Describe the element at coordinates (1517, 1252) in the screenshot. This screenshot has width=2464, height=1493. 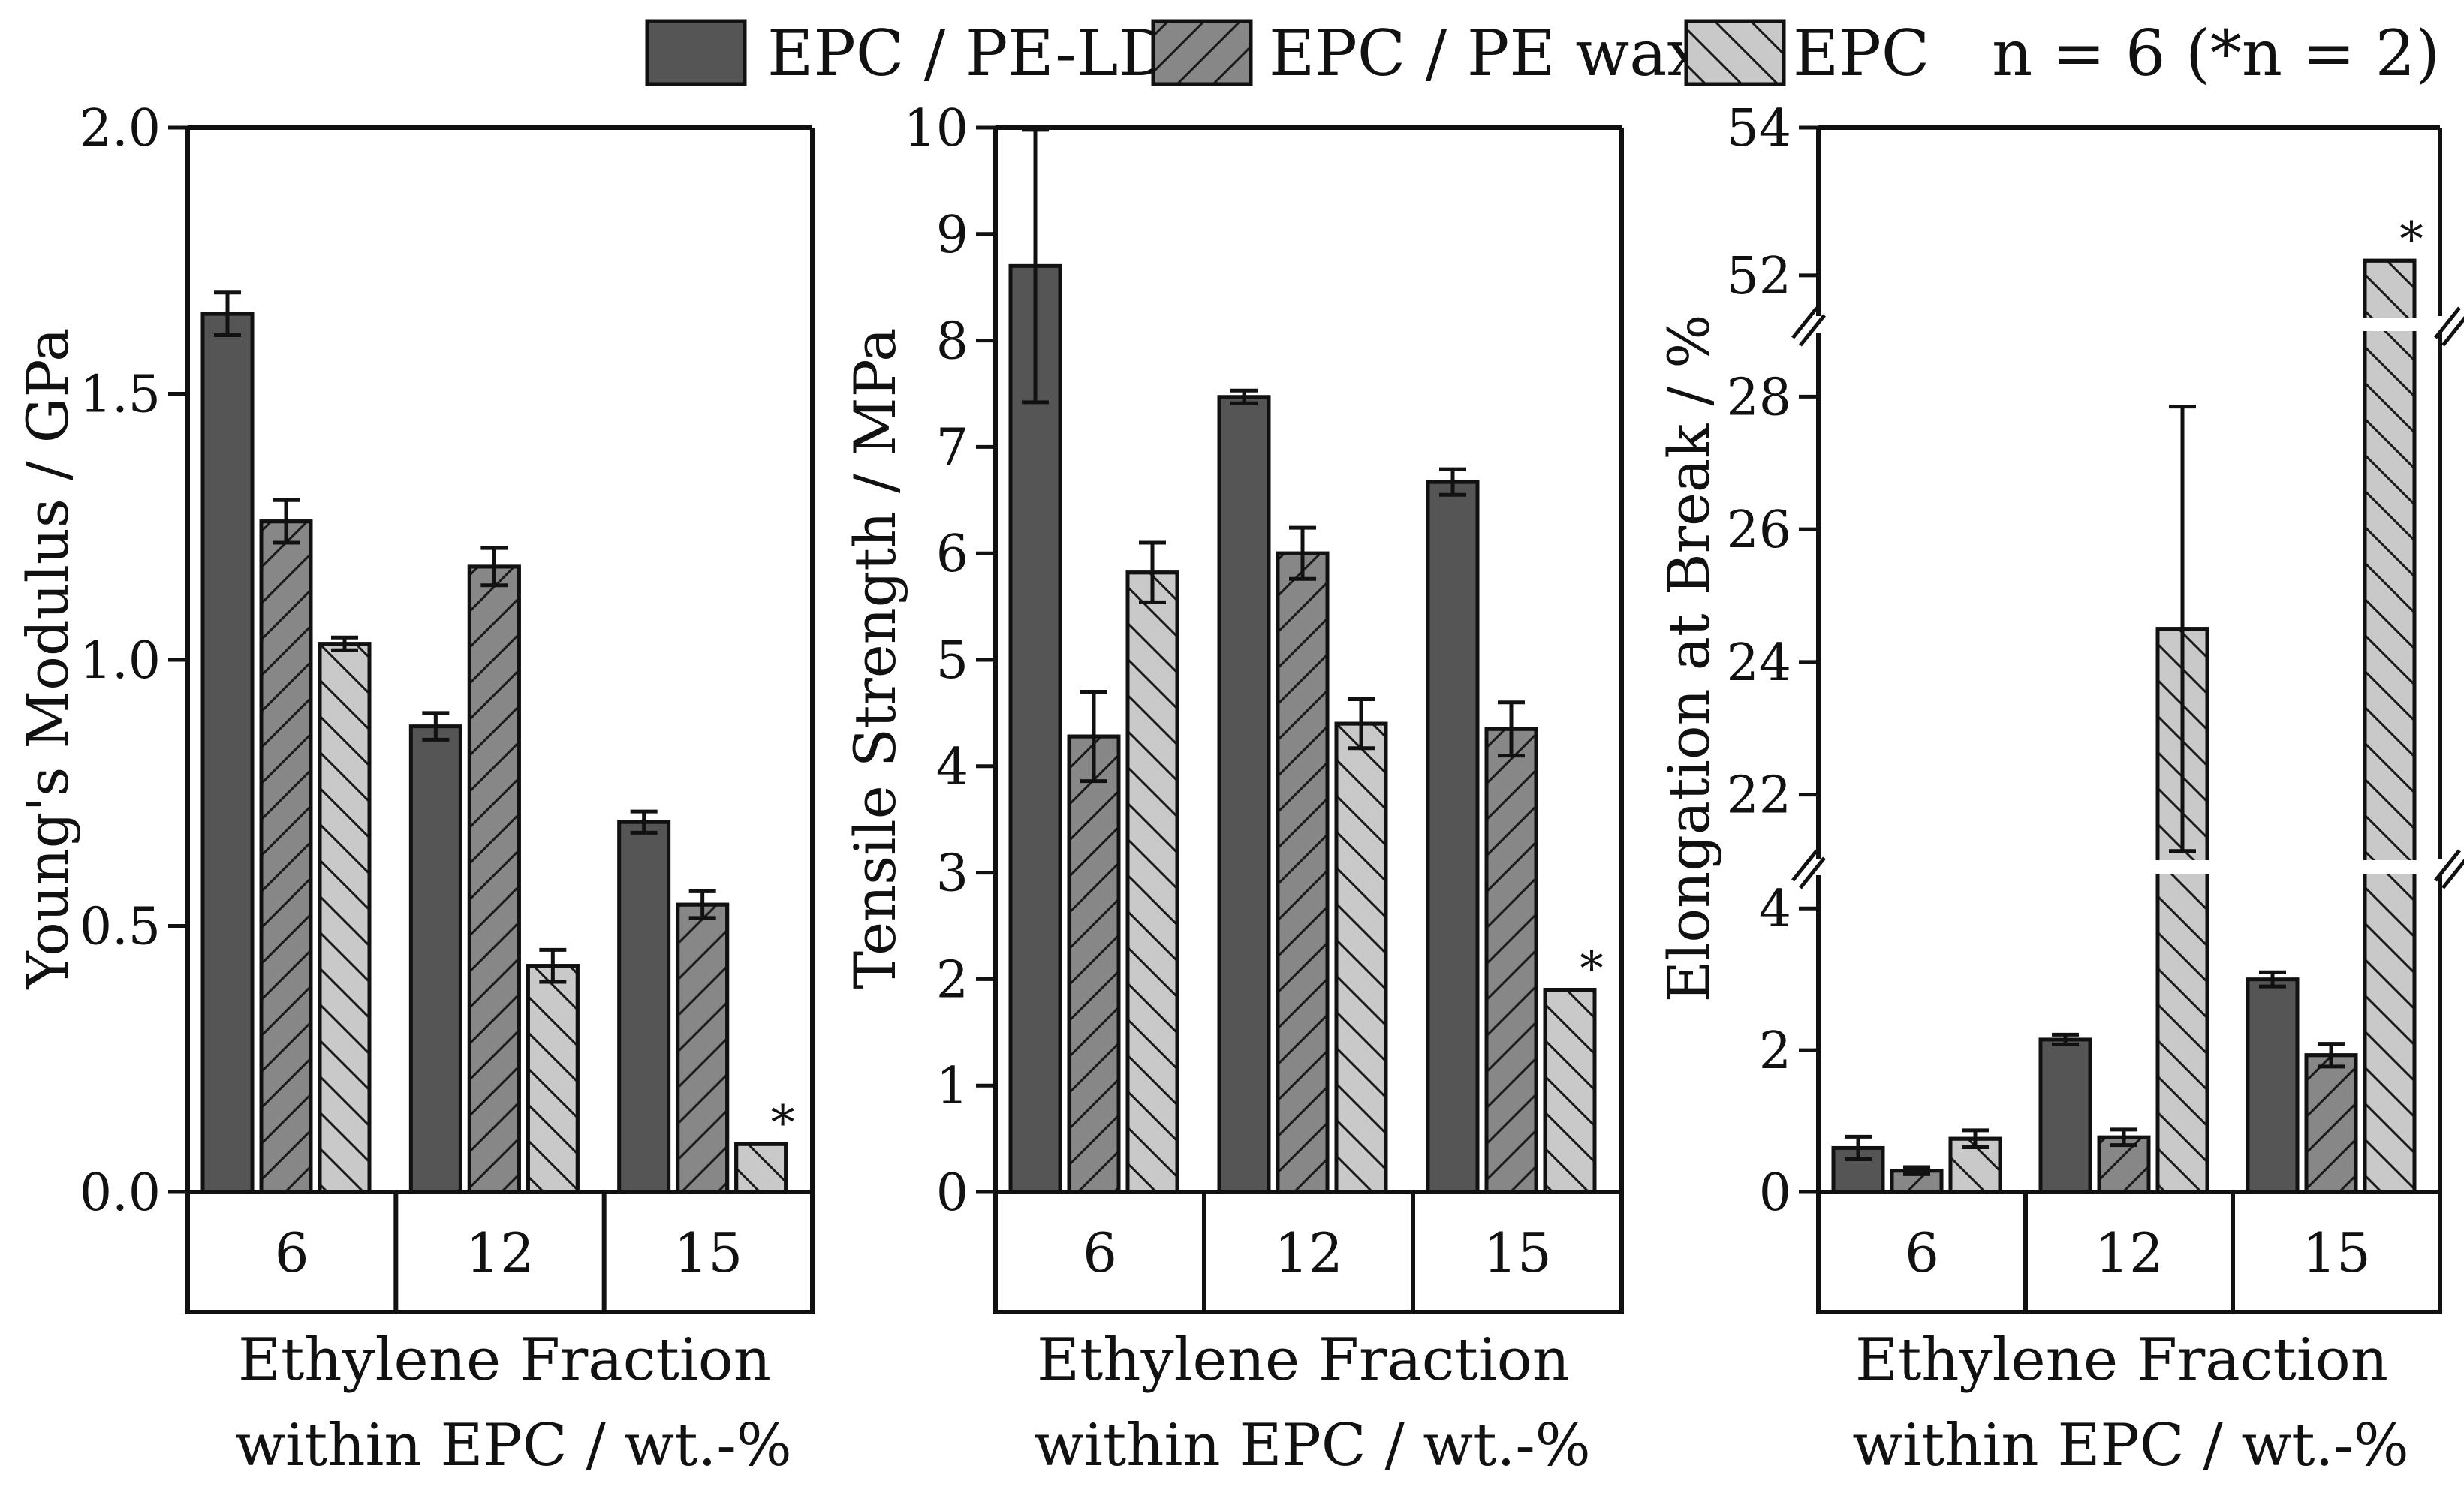
I see `tensile-strength-category-label-15: 15` at that location.